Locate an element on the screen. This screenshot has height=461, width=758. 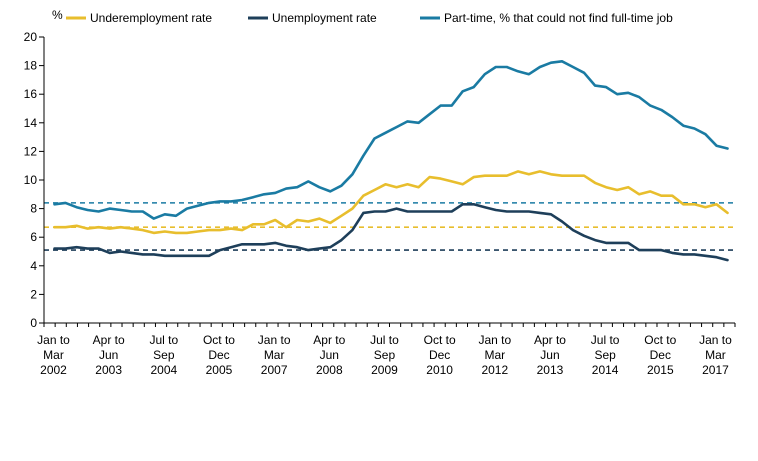
x-tick-label: 2003 is located at coordinates (108, 370).